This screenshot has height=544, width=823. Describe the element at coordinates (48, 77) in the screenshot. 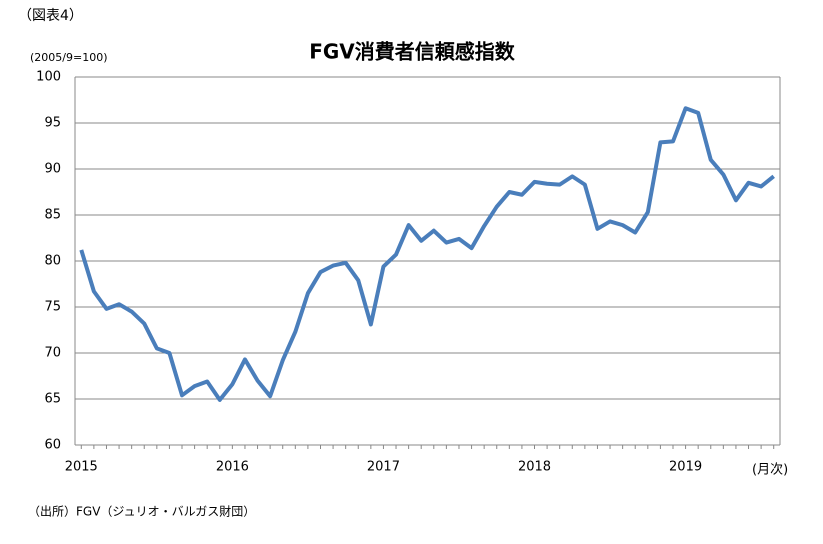

I see `y-tick-label: 100` at that location.